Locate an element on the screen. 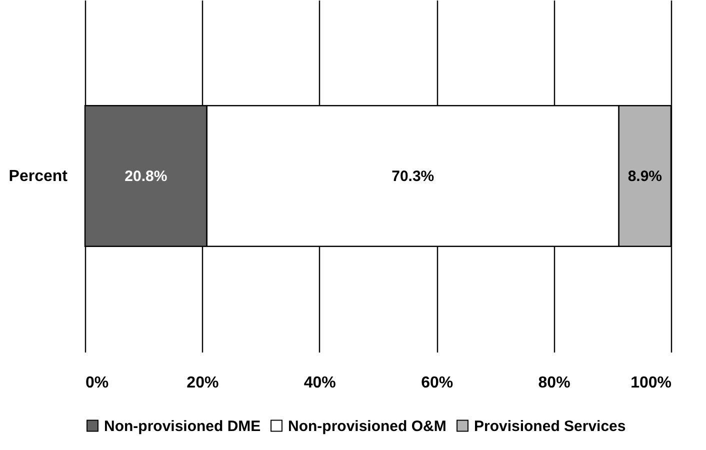  x-tick-label: 80% is located at coordinates (554, 383).